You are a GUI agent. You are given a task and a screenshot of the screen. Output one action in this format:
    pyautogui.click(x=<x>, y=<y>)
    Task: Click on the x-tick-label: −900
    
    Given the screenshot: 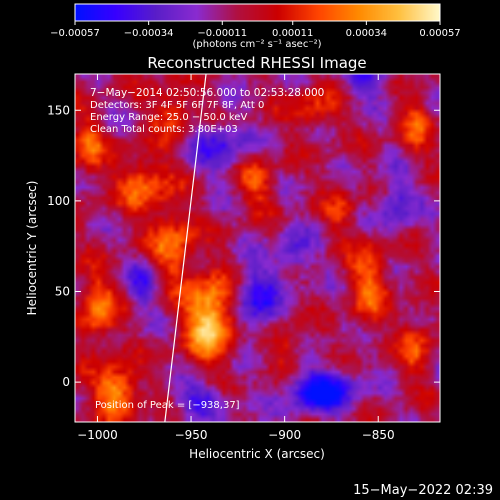 What is the action you would take?
    pyautogui.click(x=284, y=435)
    